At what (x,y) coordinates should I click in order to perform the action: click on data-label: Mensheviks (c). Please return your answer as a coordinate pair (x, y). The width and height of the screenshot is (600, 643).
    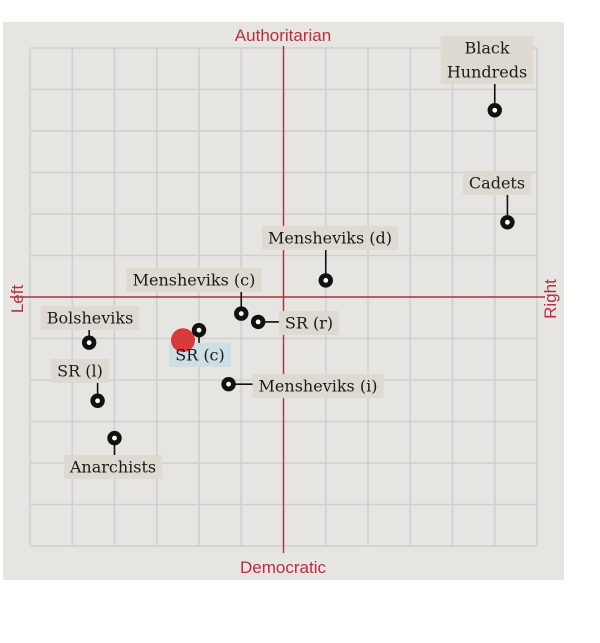
    Looking at the image, I should click on (194, 280).